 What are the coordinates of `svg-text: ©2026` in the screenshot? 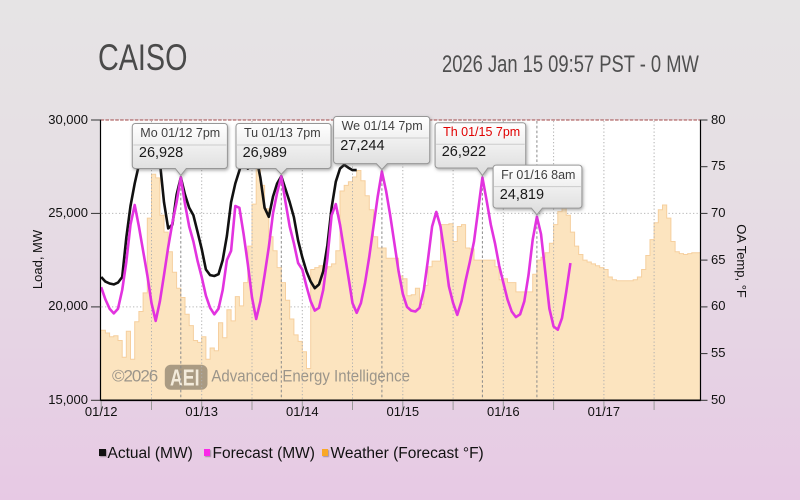 It's located at (135, 376).